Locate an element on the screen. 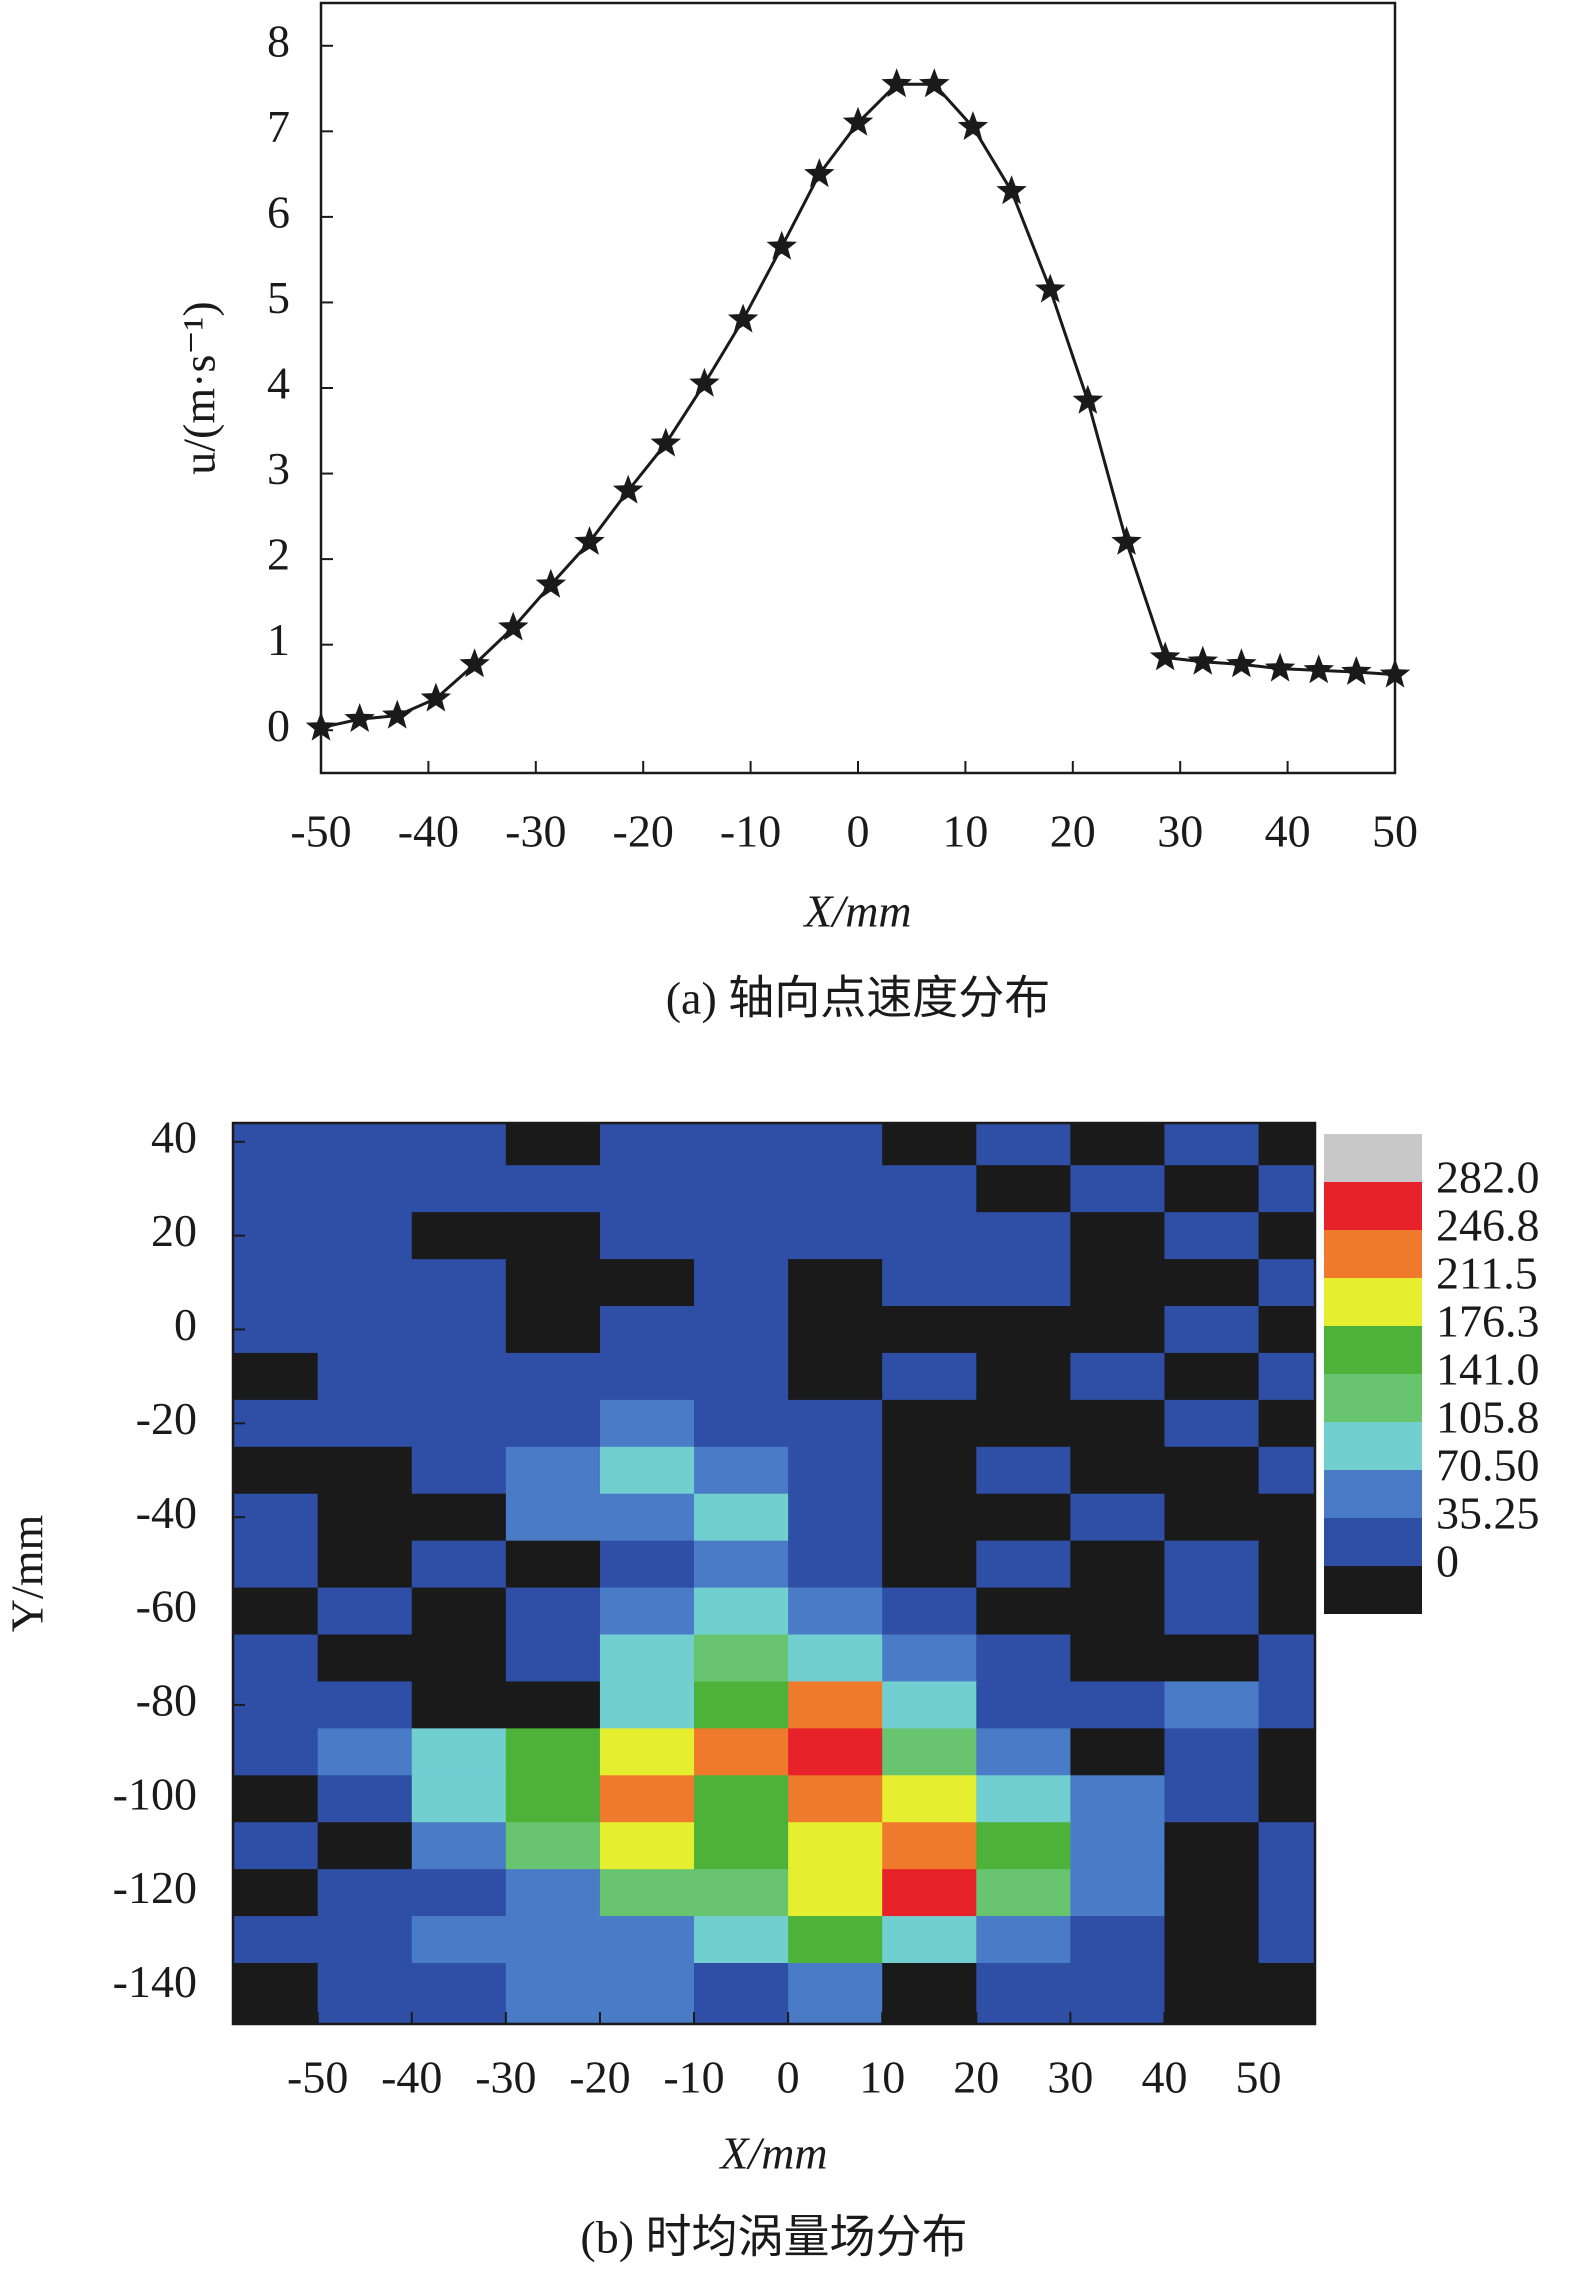  x-tick-label: 50 is located at coordinates (1259, 2077).